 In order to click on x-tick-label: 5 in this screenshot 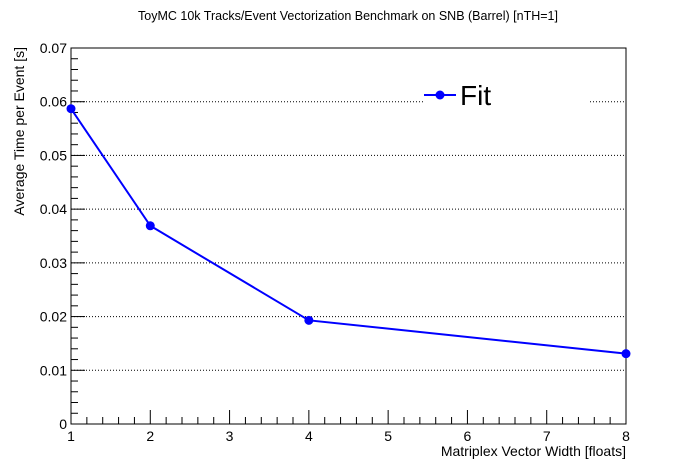, I will do `click(388, 436)`.